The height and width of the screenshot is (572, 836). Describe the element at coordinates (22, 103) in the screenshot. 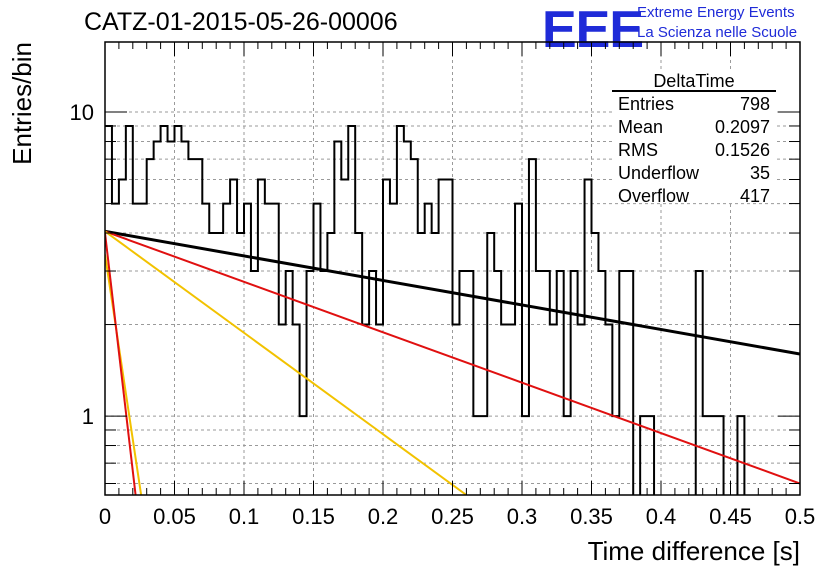

I see `y-axis-label: Entries/bin` at that location.